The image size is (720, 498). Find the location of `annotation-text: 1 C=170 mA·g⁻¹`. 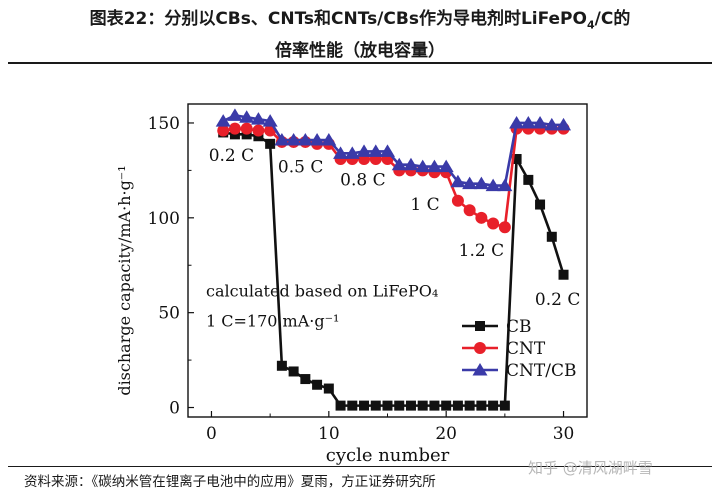

annotation-text: 1 C=170 mA·g⁻¹ is located at coordinates (272, 321).